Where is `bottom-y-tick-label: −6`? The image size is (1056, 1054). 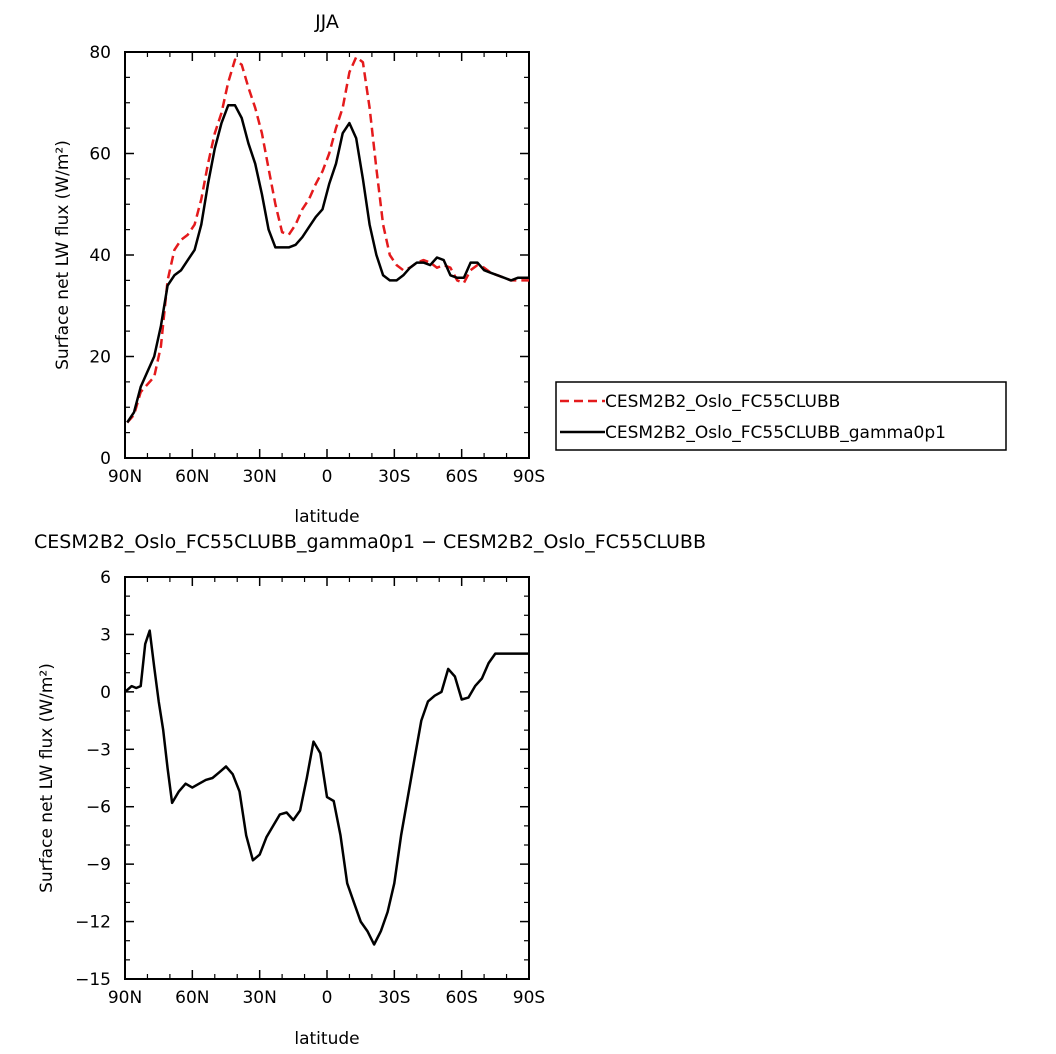 bottom-y-tick-label: −6 is located at coordinates (98, 808).